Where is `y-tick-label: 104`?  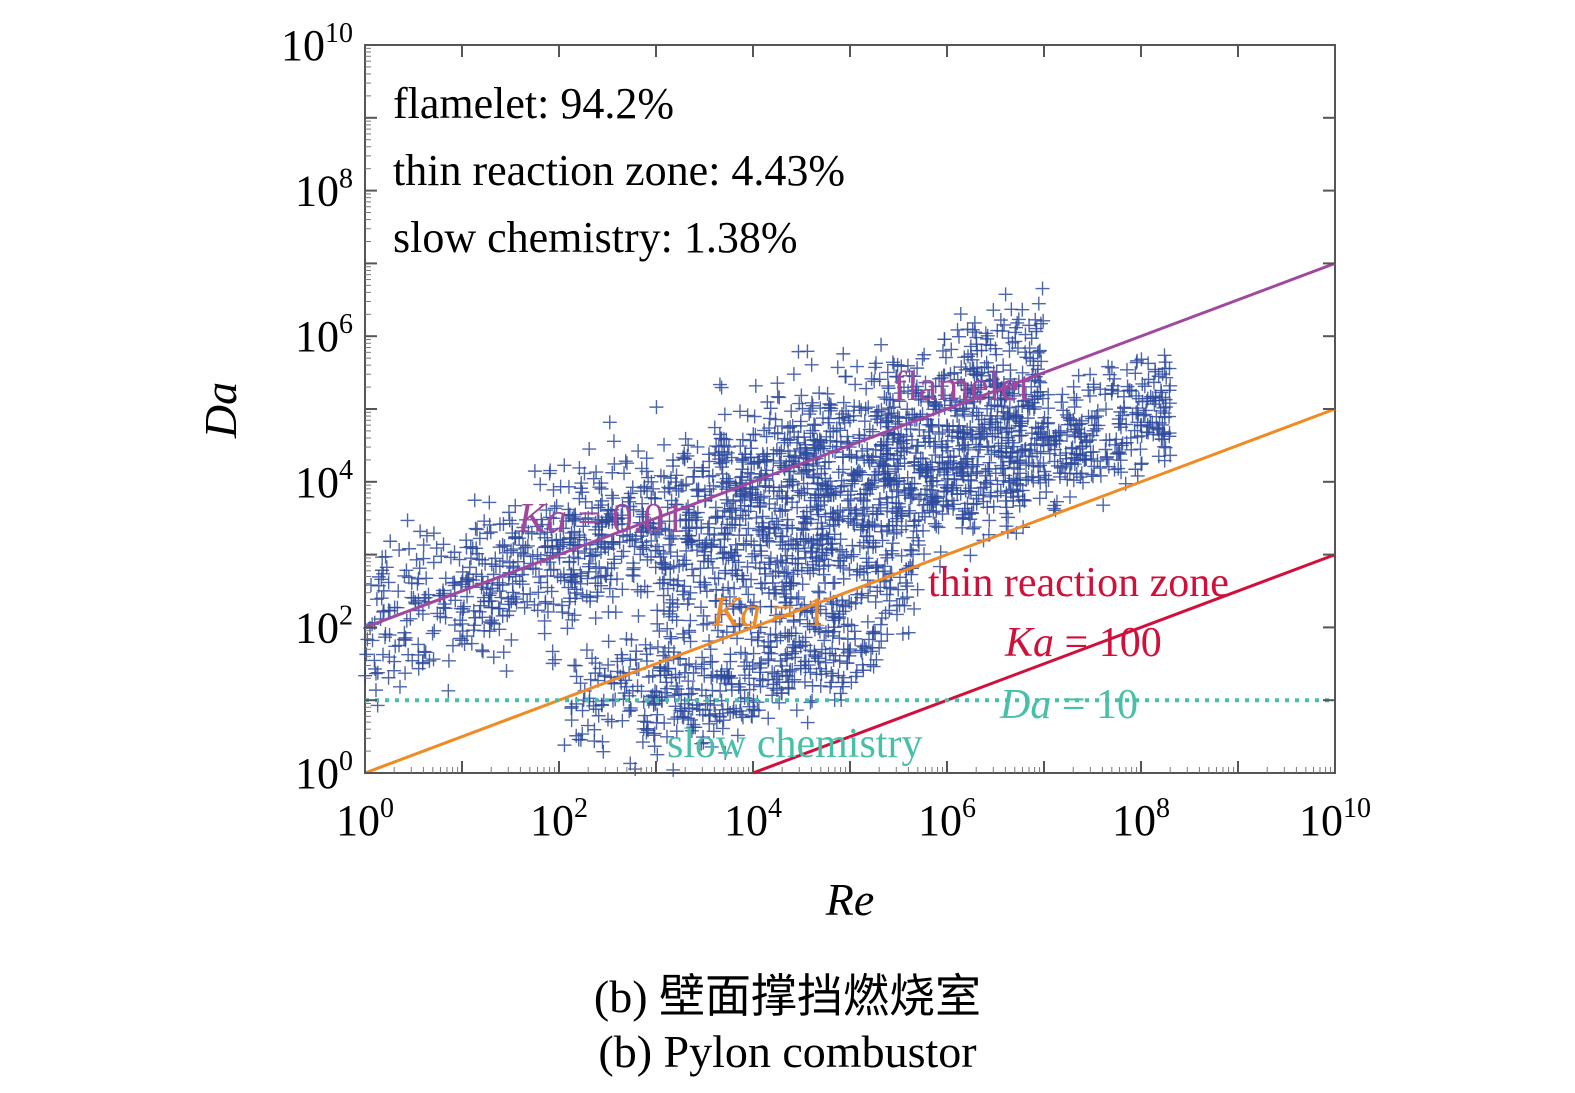 y-tick-label: 104 is located at coordinates (324, 481).